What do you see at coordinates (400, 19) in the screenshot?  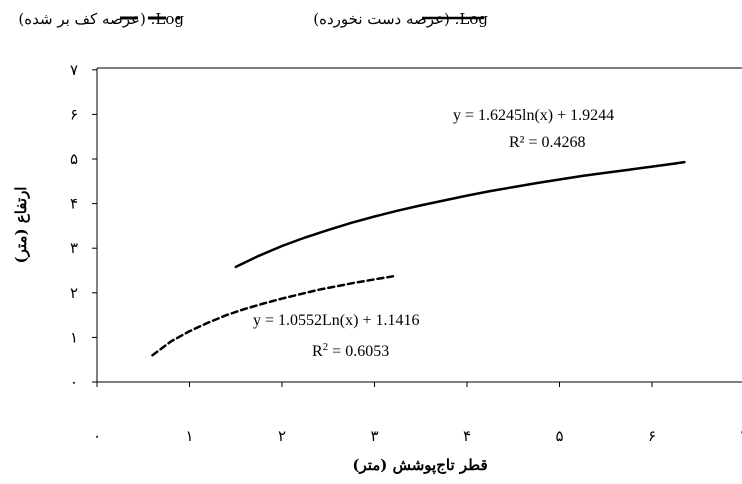 I see `legend-label-solid: Log. (عرصه دست نخورده)` at bounding box center [400, 19].